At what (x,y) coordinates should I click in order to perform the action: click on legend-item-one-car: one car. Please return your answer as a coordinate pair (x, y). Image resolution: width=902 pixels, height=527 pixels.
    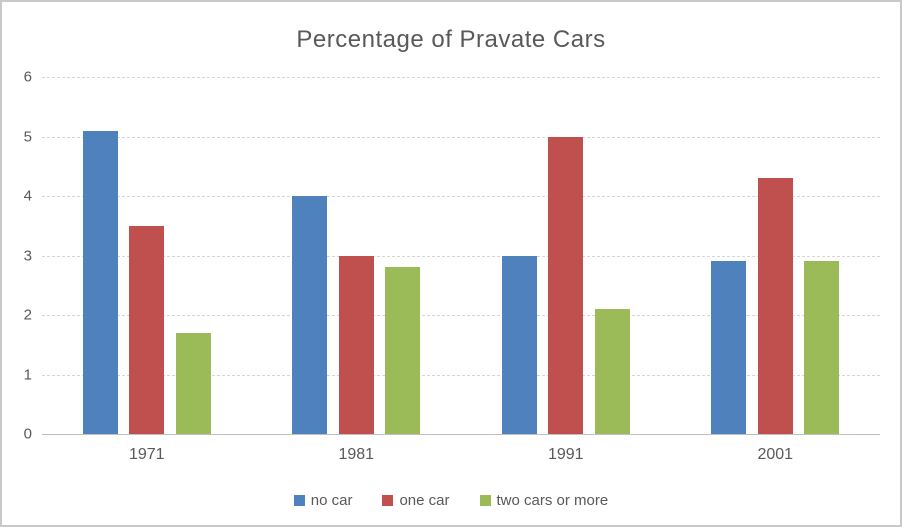
    Looking at the image, I should click on (416, 500).